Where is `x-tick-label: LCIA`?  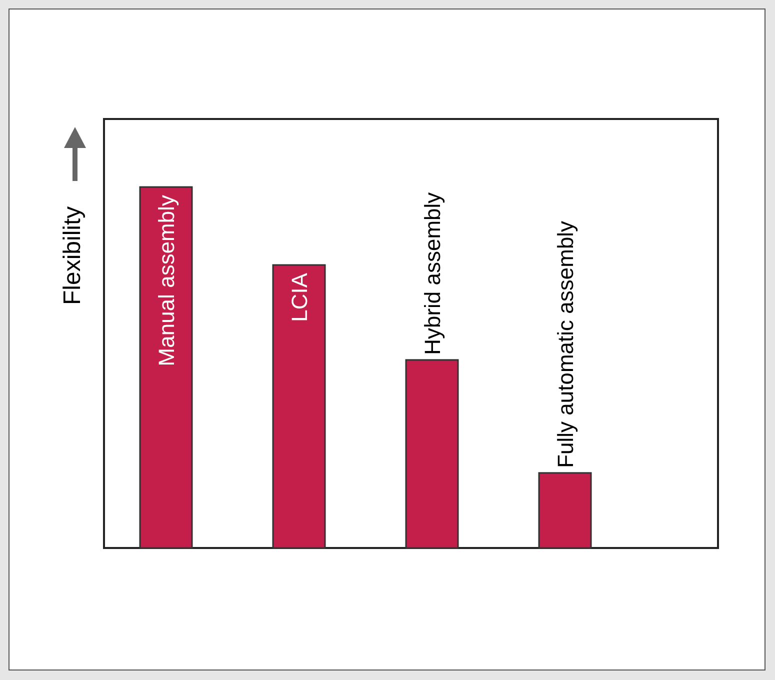 x-tick-label: LCIA is located at coordinates (299, 297).